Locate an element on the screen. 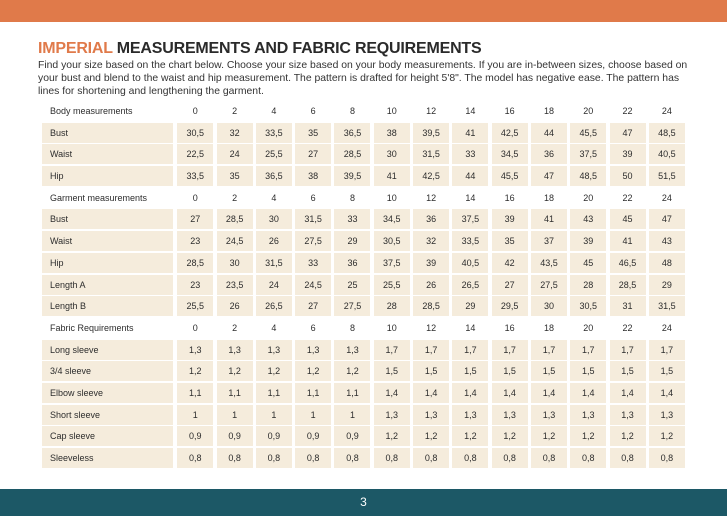 This screenshot has width=727, height=516. table-cell: 23,5 is located at coordinates (234, 284).